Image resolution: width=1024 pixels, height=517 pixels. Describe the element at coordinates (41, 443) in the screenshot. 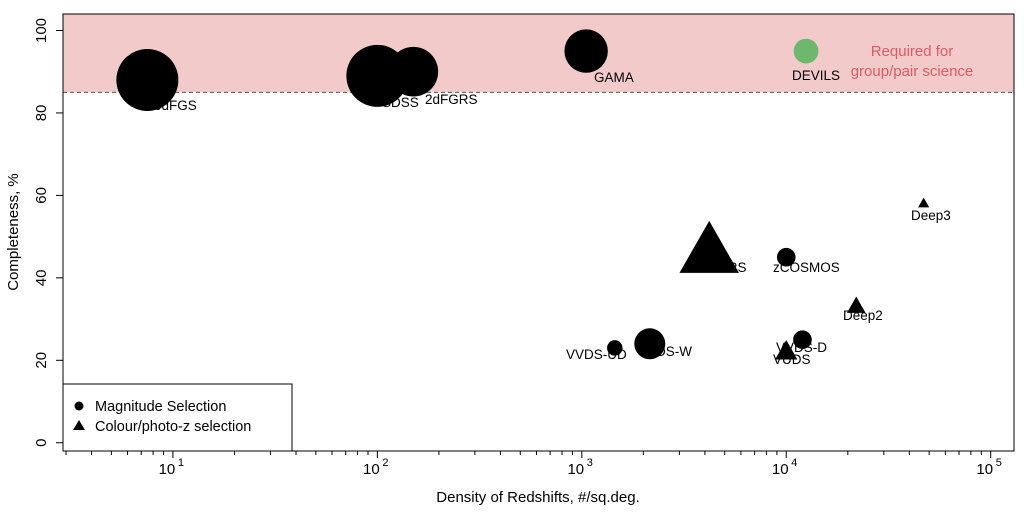

I see `y-tick-label-0: 0` at that location.